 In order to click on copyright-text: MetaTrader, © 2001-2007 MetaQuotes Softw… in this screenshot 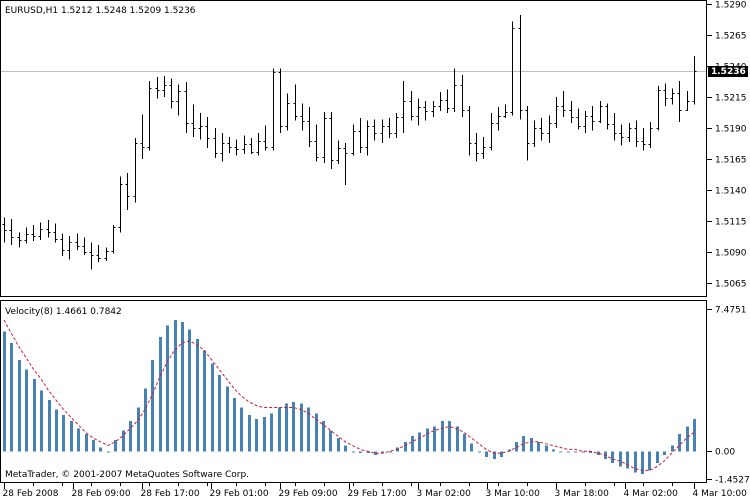, I will do `click(127, 475)`.